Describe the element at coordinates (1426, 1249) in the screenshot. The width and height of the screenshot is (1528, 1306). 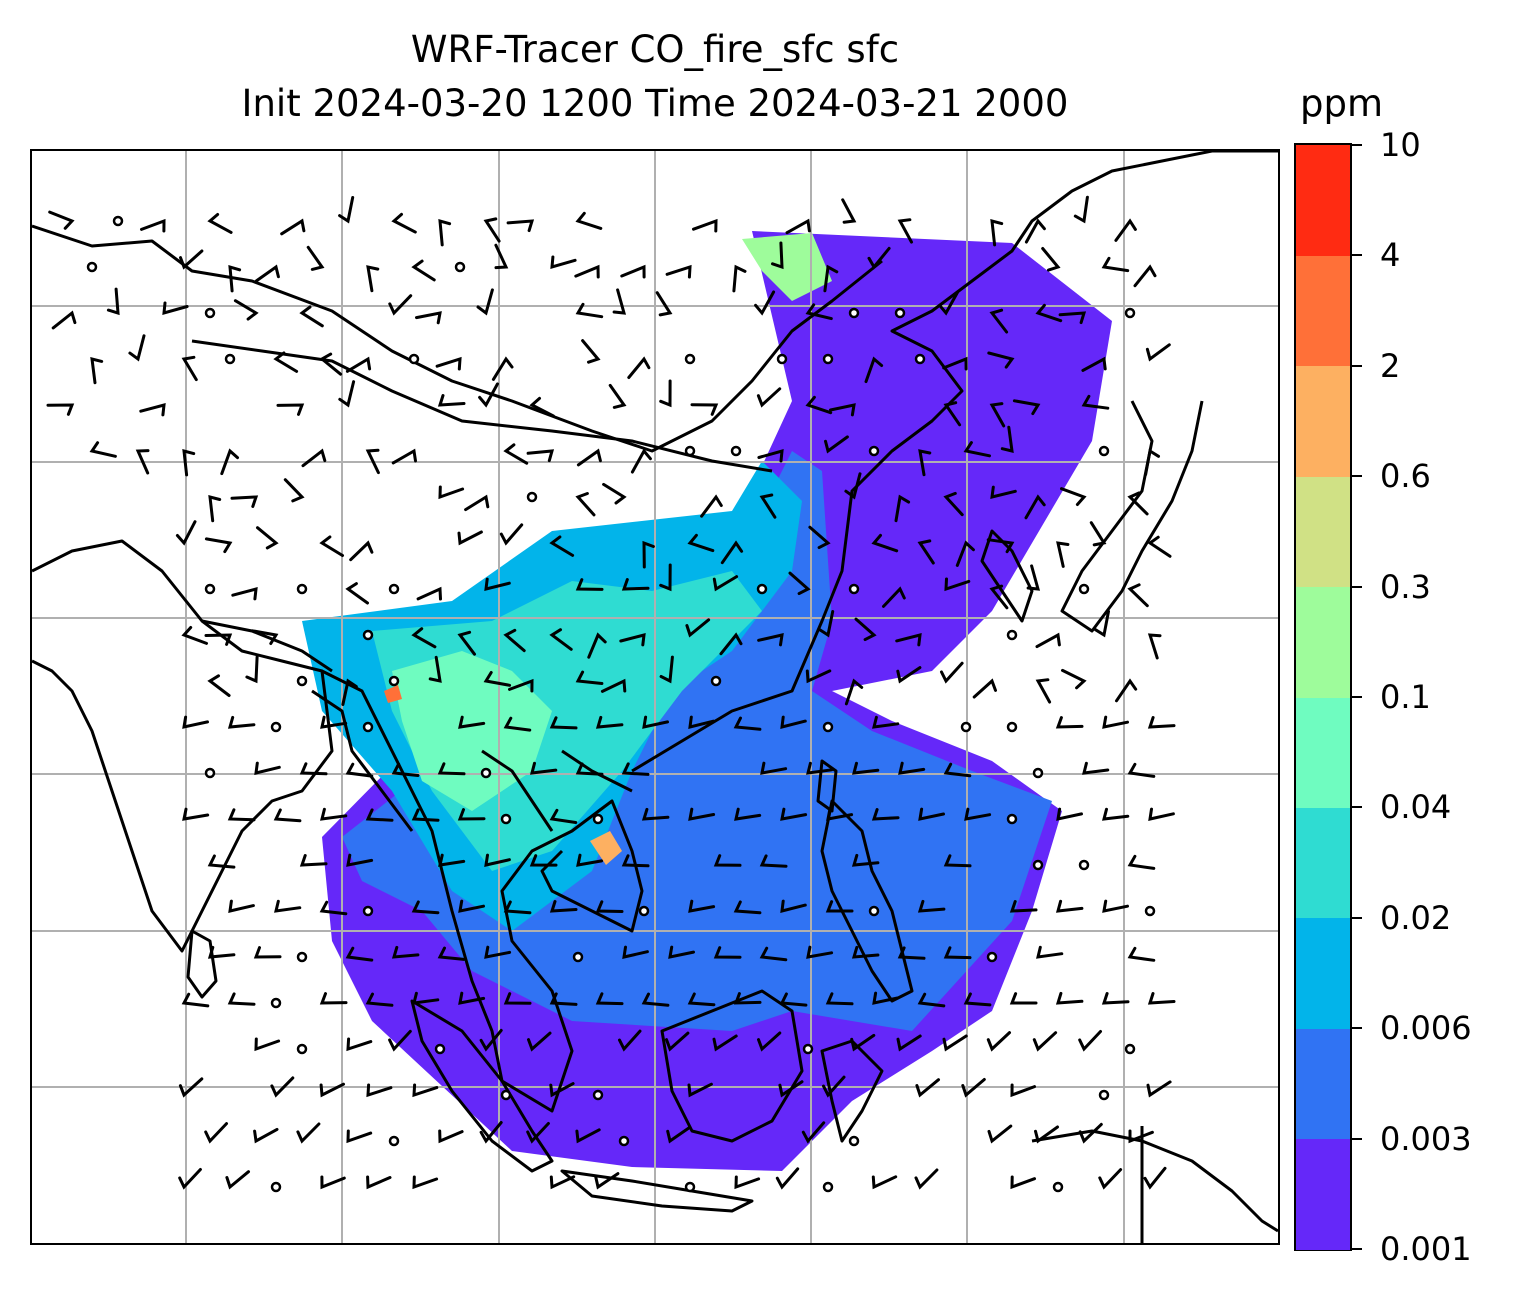
I see `colorbar-tick-label: 0.001` at that location.